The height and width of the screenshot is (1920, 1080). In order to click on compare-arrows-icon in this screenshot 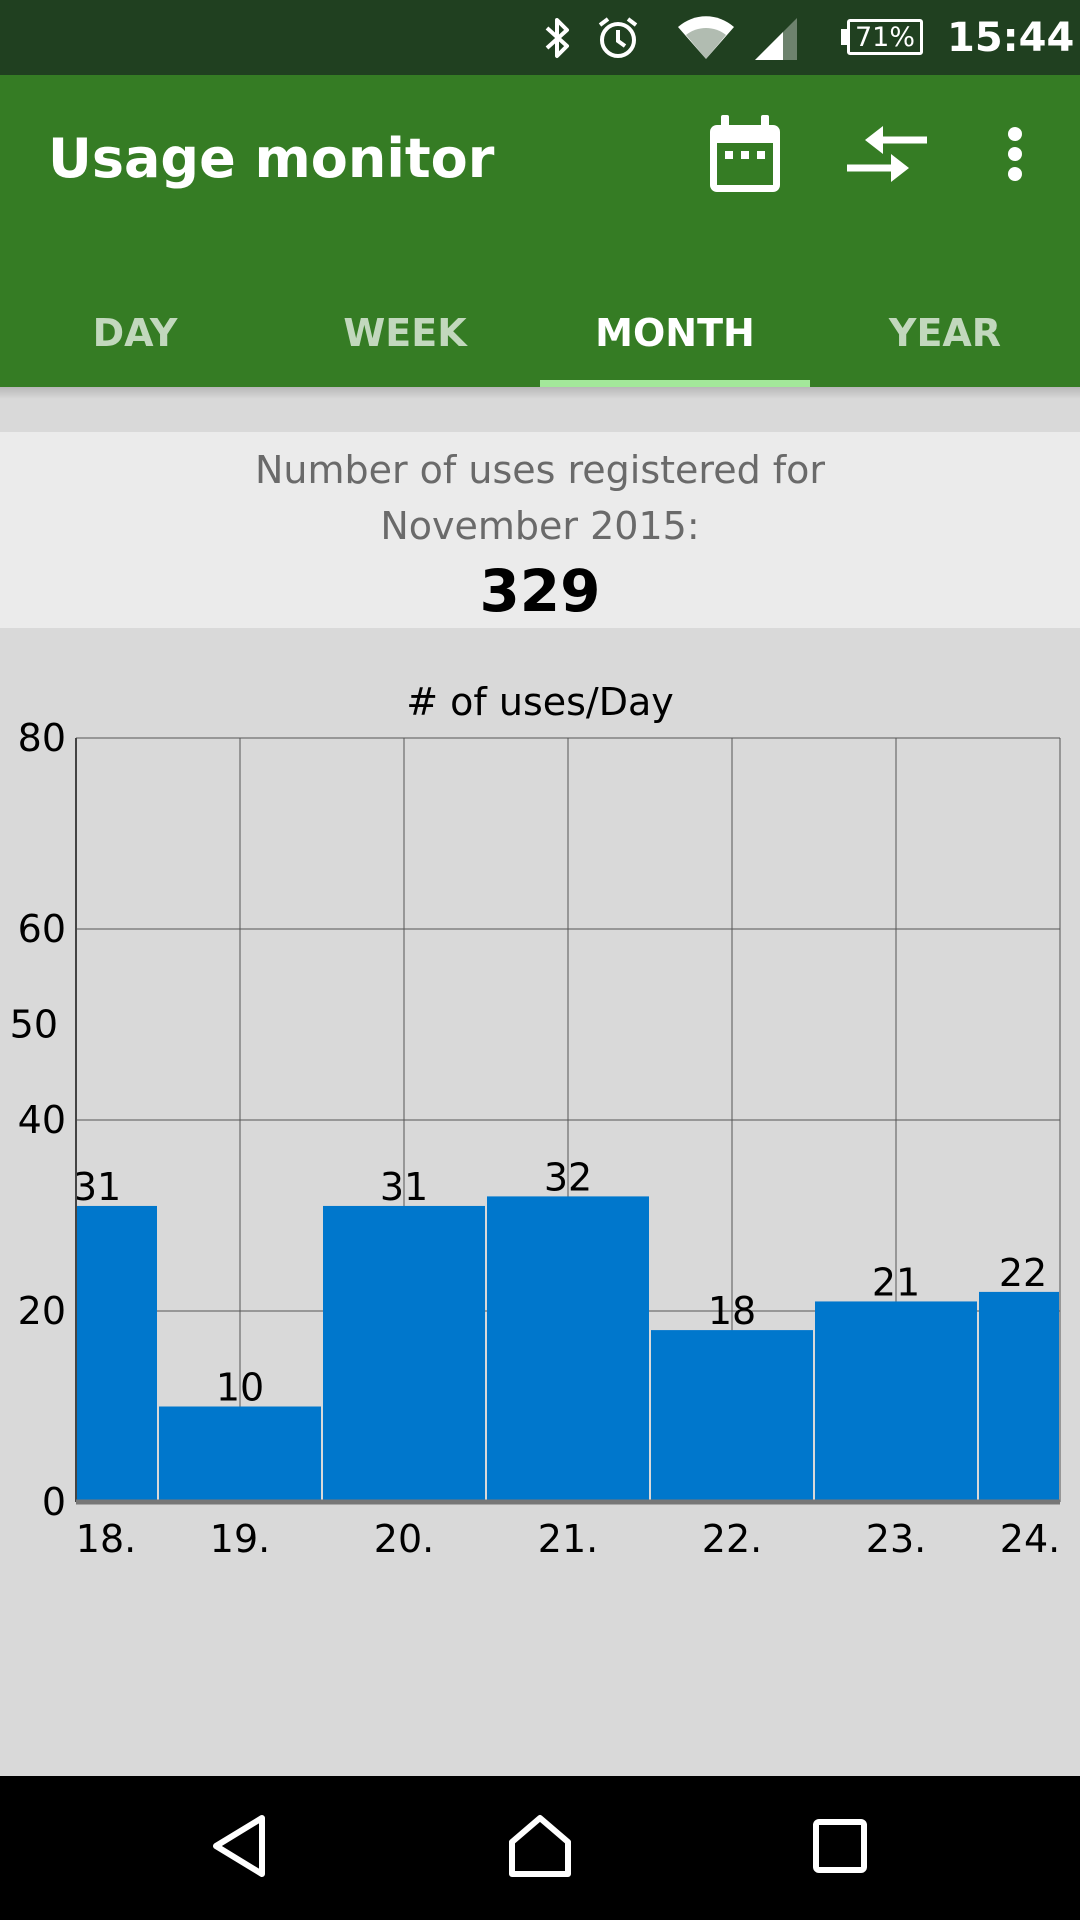, I will do `click(887, 156)`.